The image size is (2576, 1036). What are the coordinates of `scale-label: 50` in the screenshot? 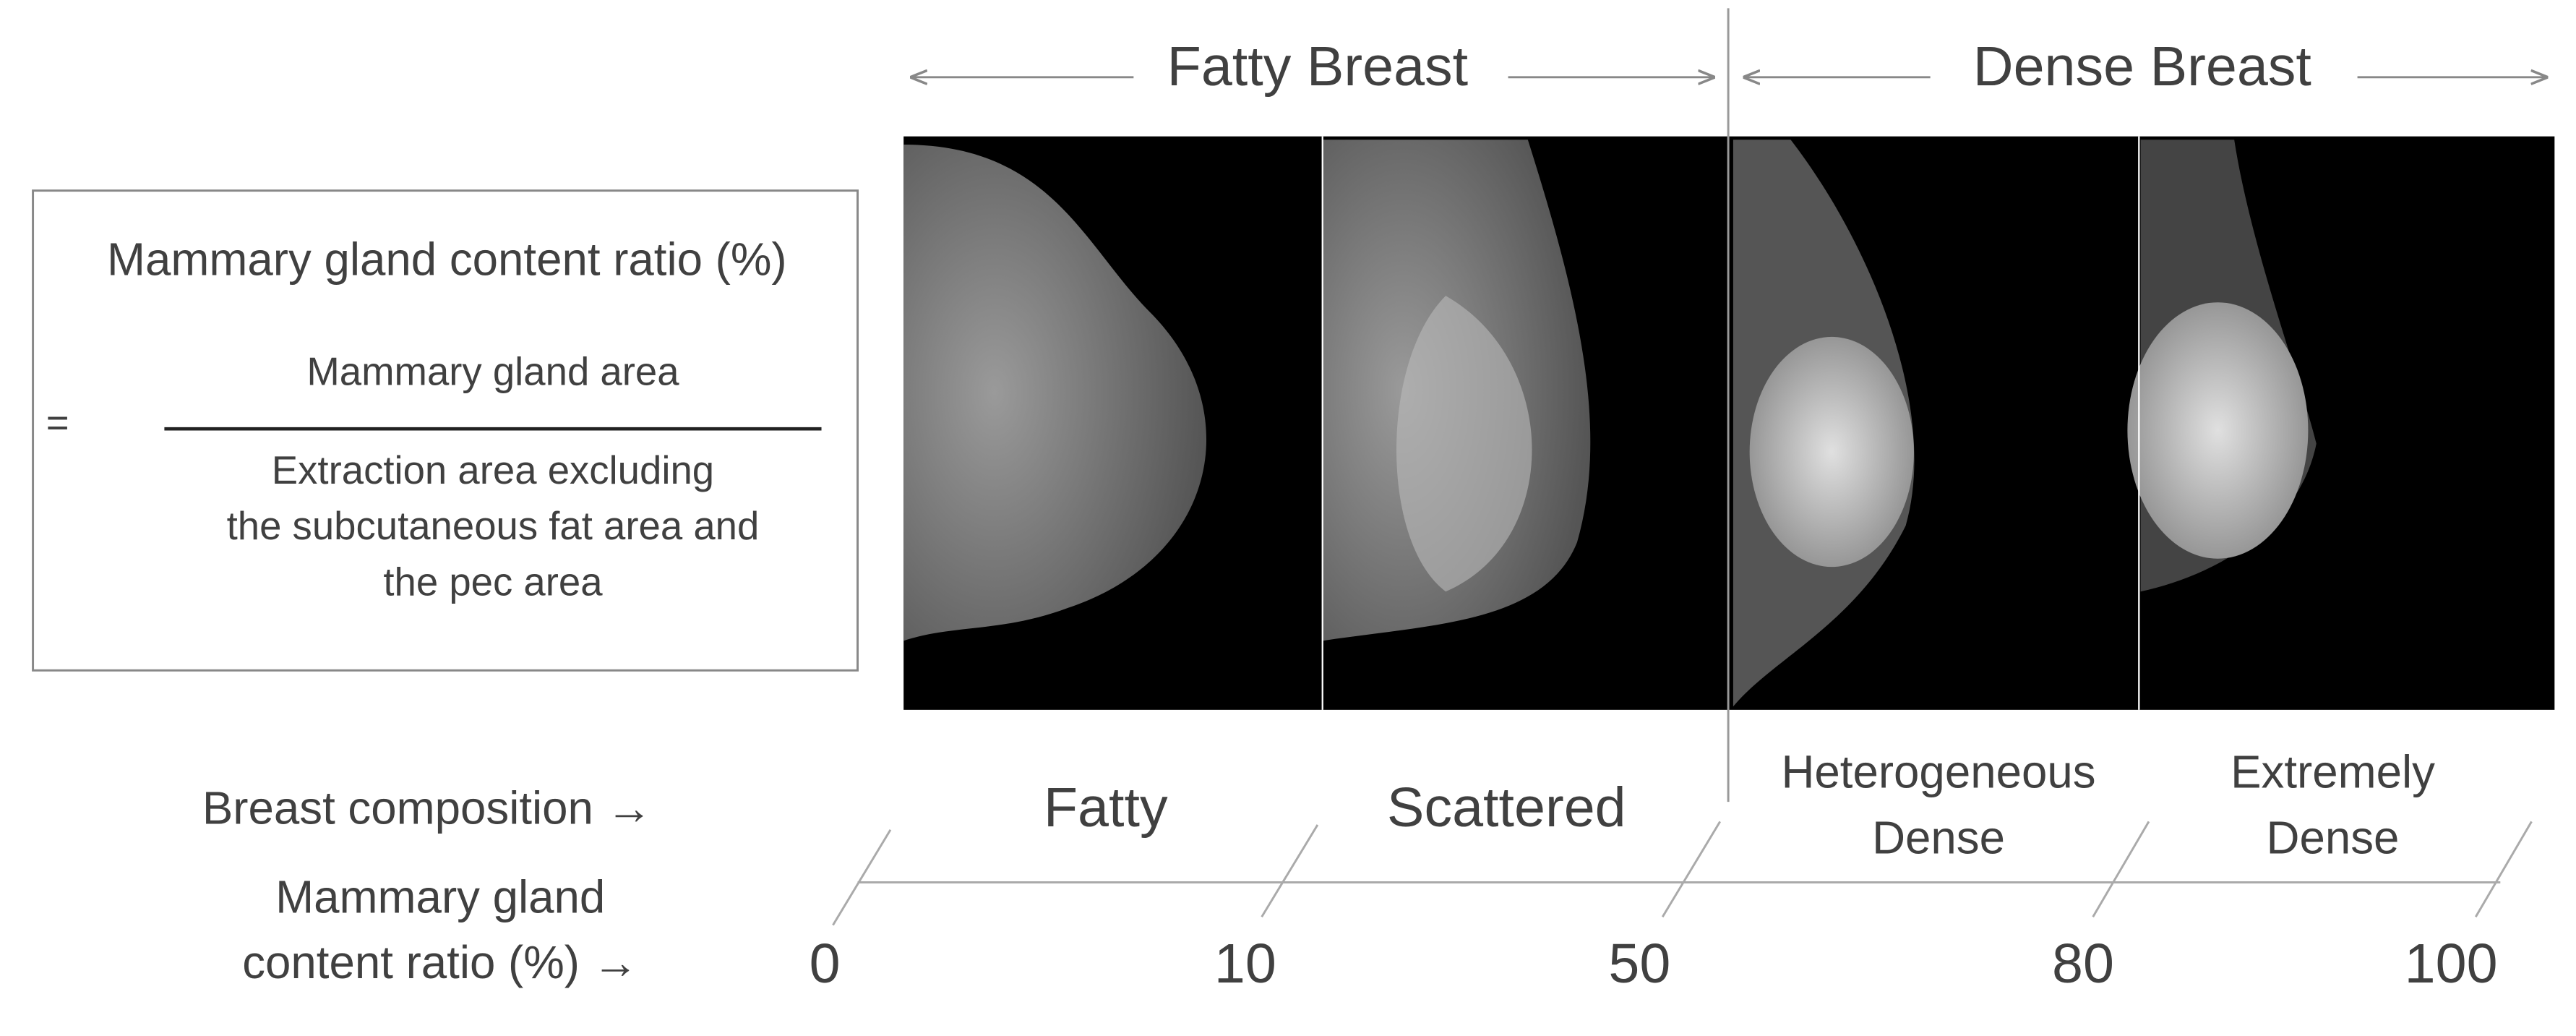 It's located at (1639, 964).